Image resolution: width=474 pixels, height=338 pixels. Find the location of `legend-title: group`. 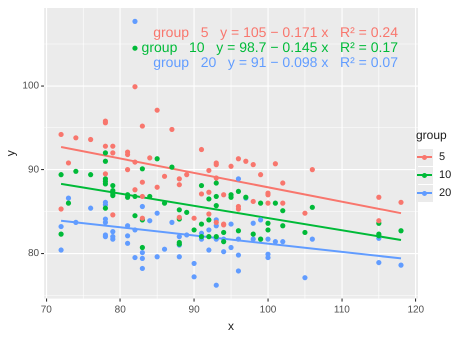

legend-title: group is located at coordinates (432, 135).